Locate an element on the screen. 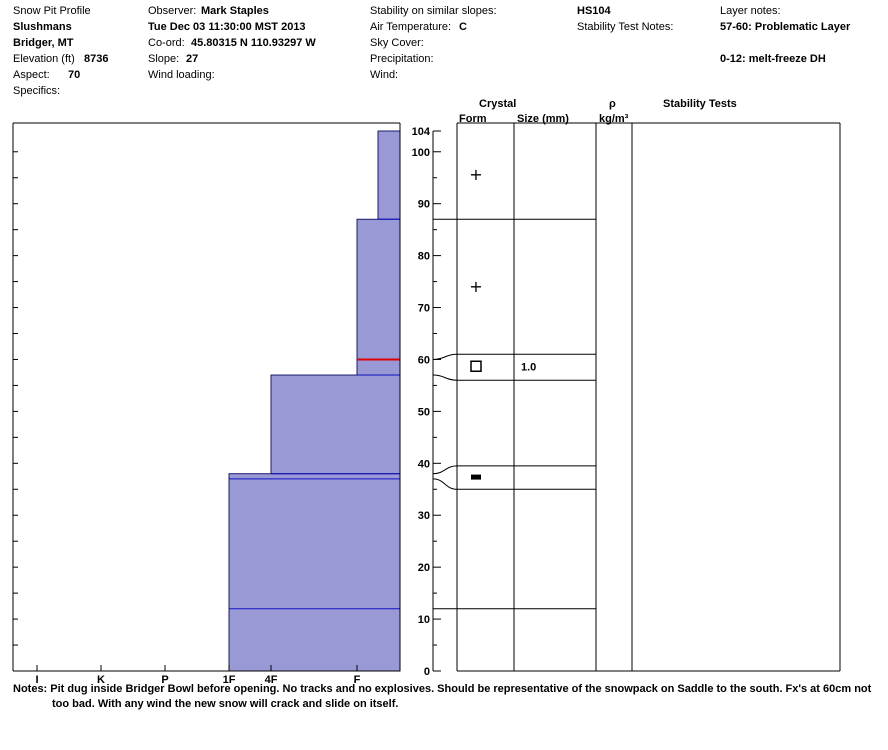 The image size is (888, 750). elevation-label: Elevation (ft) is located at coordinates (44, 59).